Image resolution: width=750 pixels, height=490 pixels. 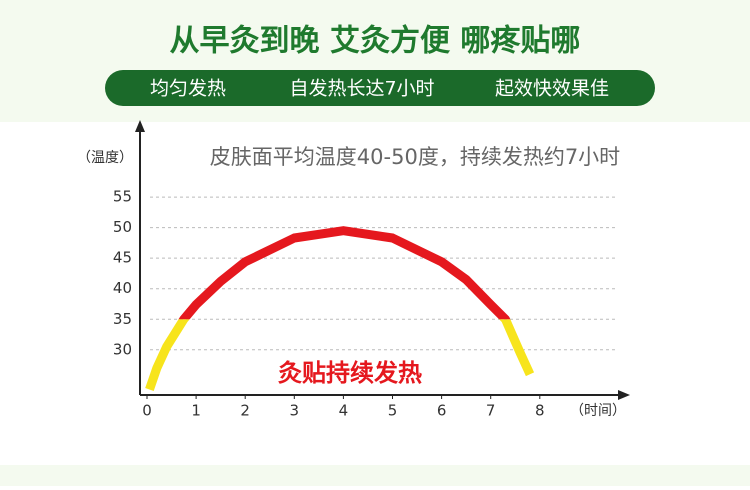 What do you see at coordinates (188, 89) in the screenshot?
I see `tag: 均匀发热` at bounding box center [188, 89].